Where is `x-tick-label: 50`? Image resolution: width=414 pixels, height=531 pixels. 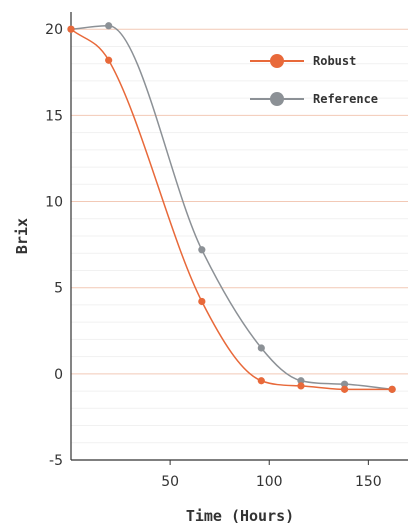 x-tick-label: 50 is located at coordinates (170, 482).